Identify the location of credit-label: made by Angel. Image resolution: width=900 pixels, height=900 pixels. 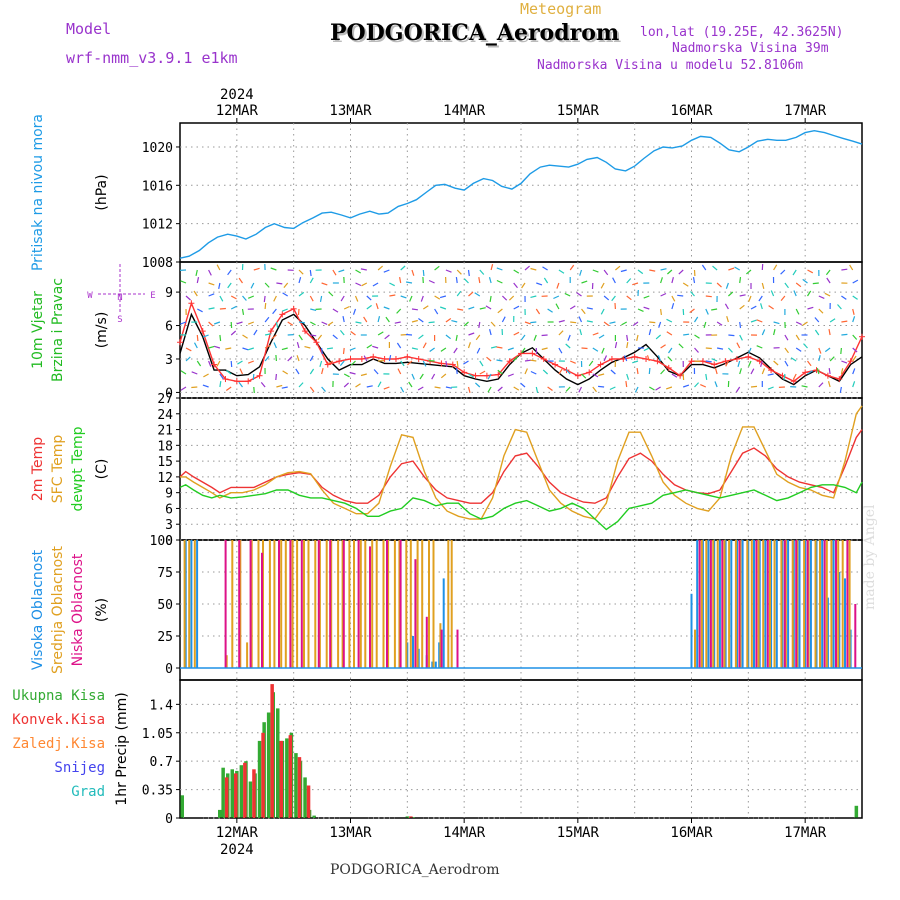
(870, 557).